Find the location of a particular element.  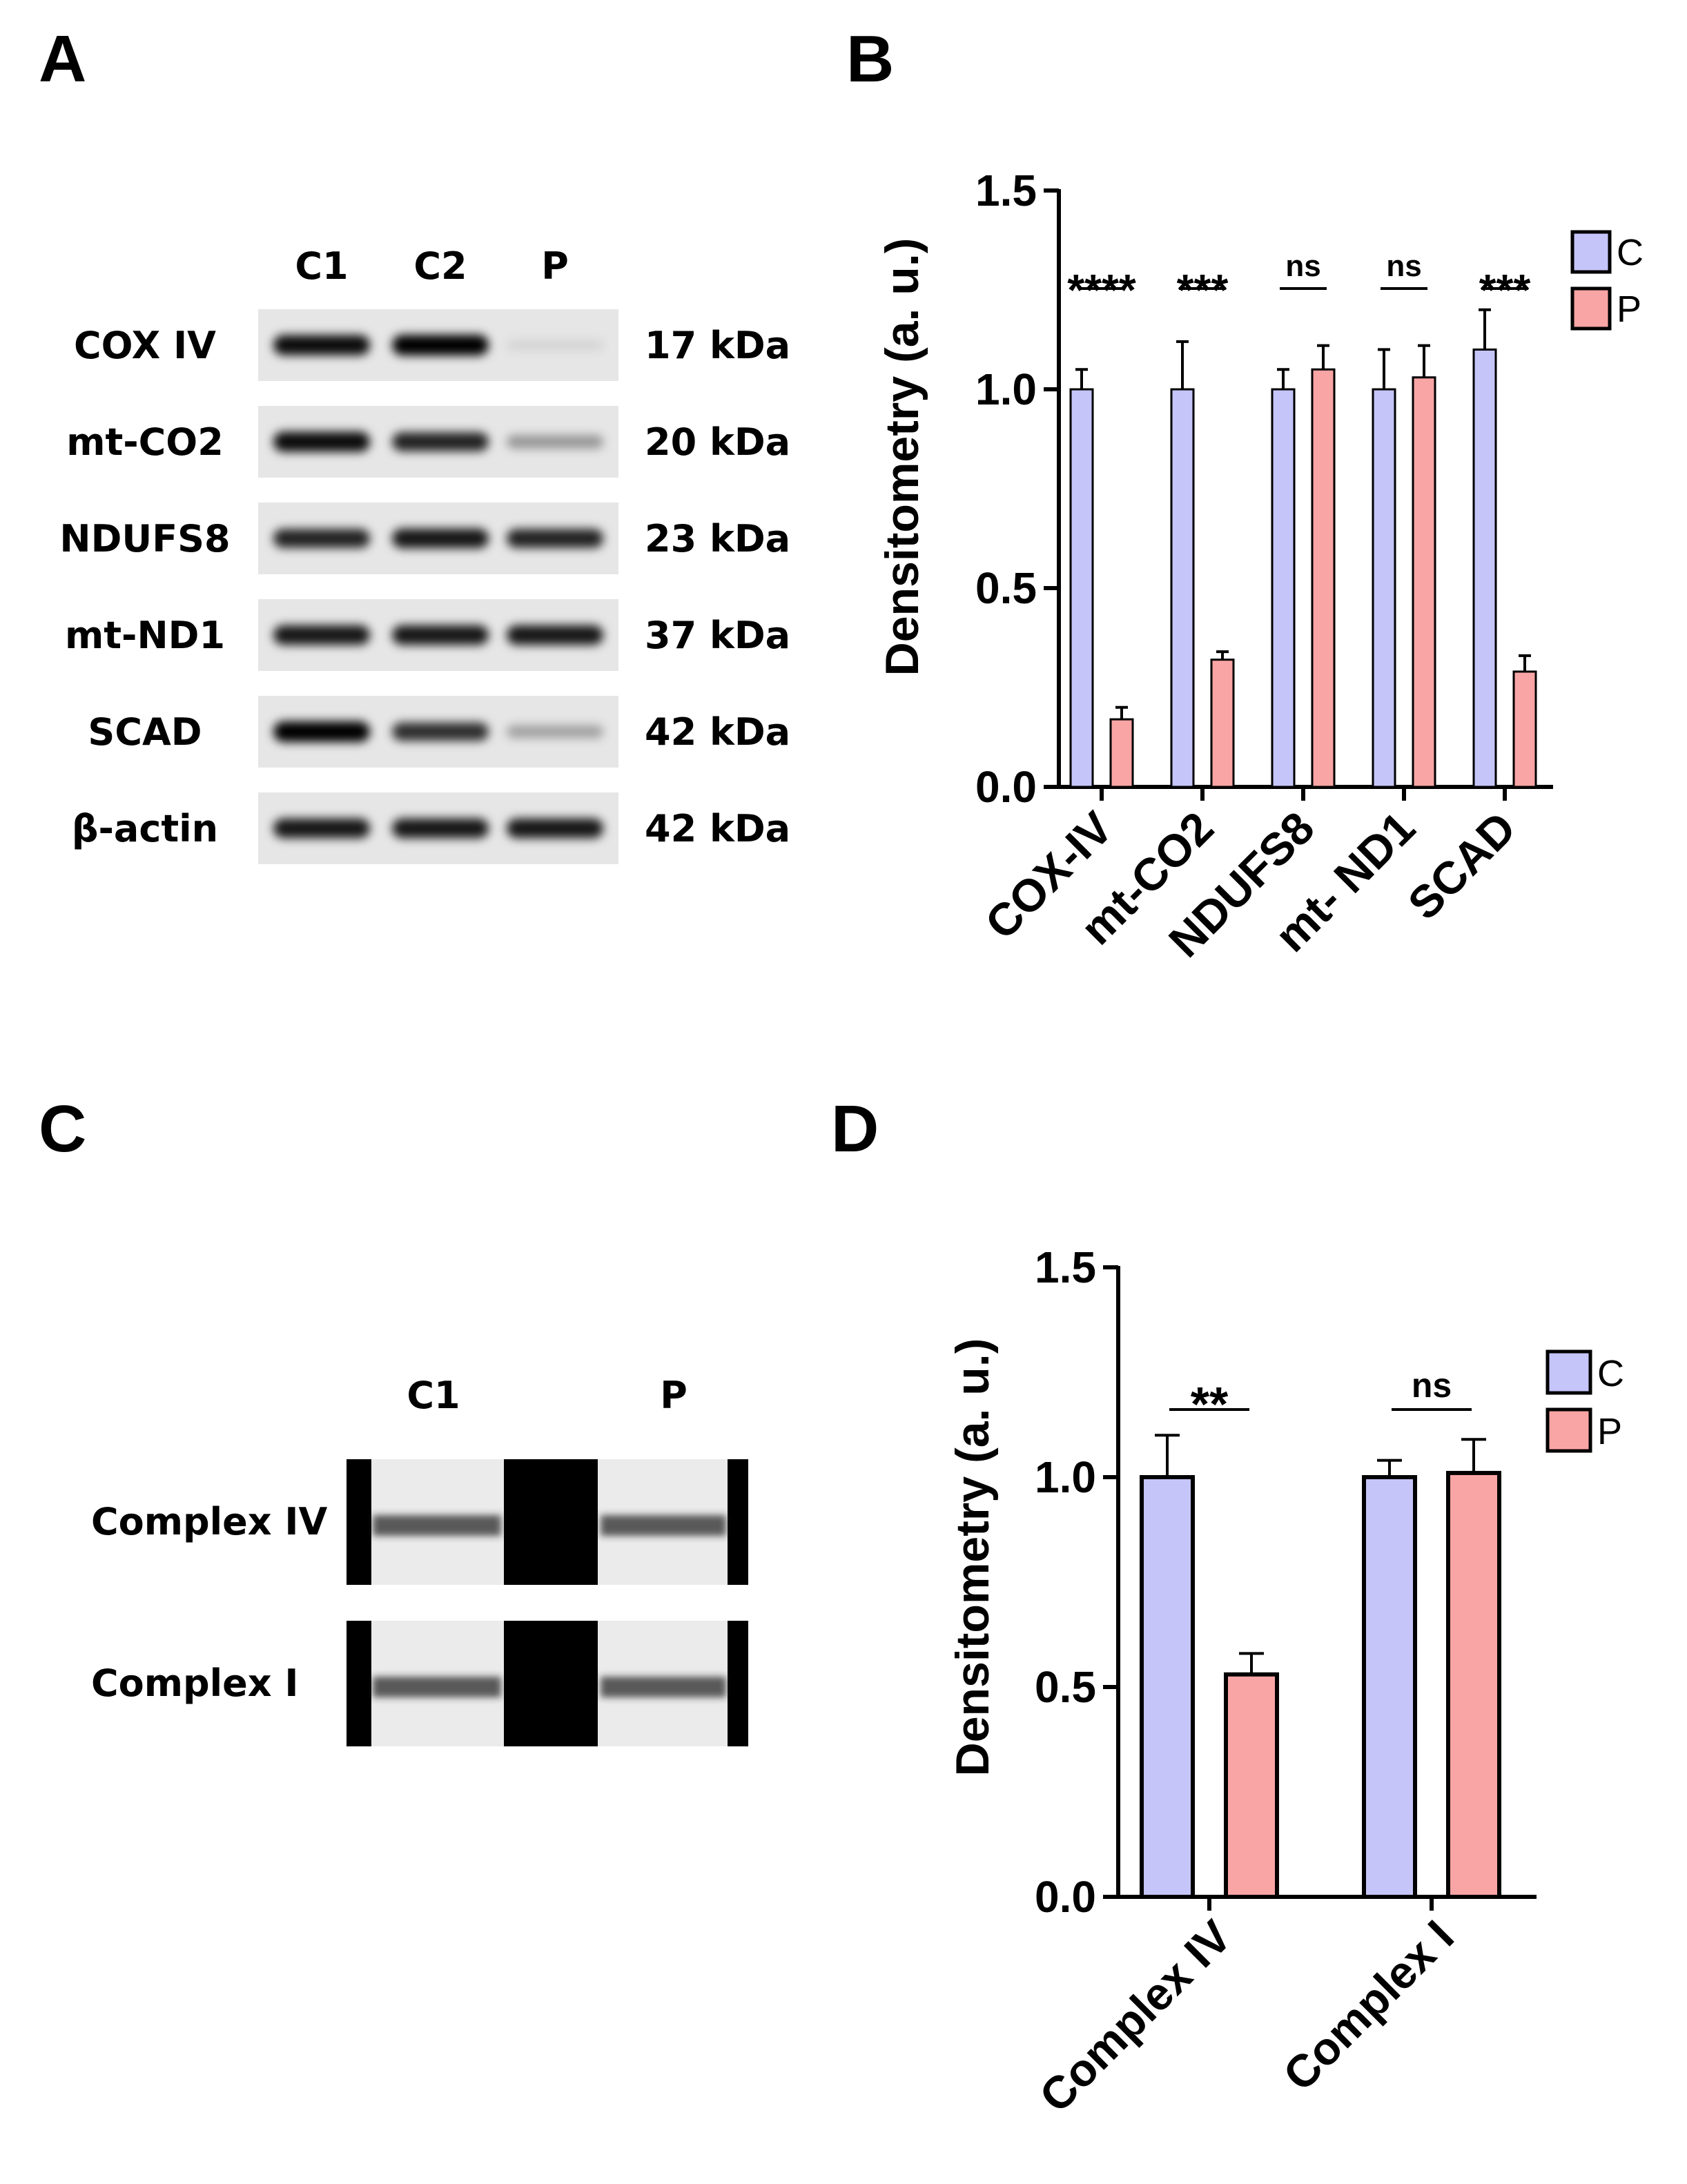

blot-protein-label: mt-ND1 is located at coordinates (145, 635).